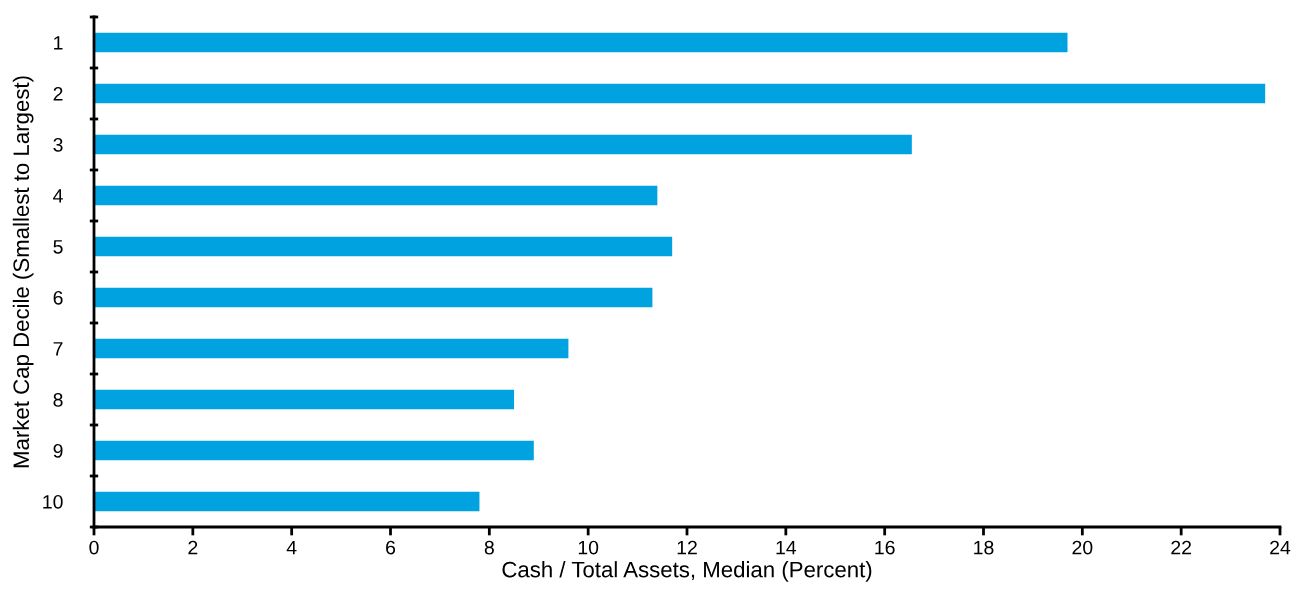  I want to click on x-tick-label: 20, so click(1082, 547).